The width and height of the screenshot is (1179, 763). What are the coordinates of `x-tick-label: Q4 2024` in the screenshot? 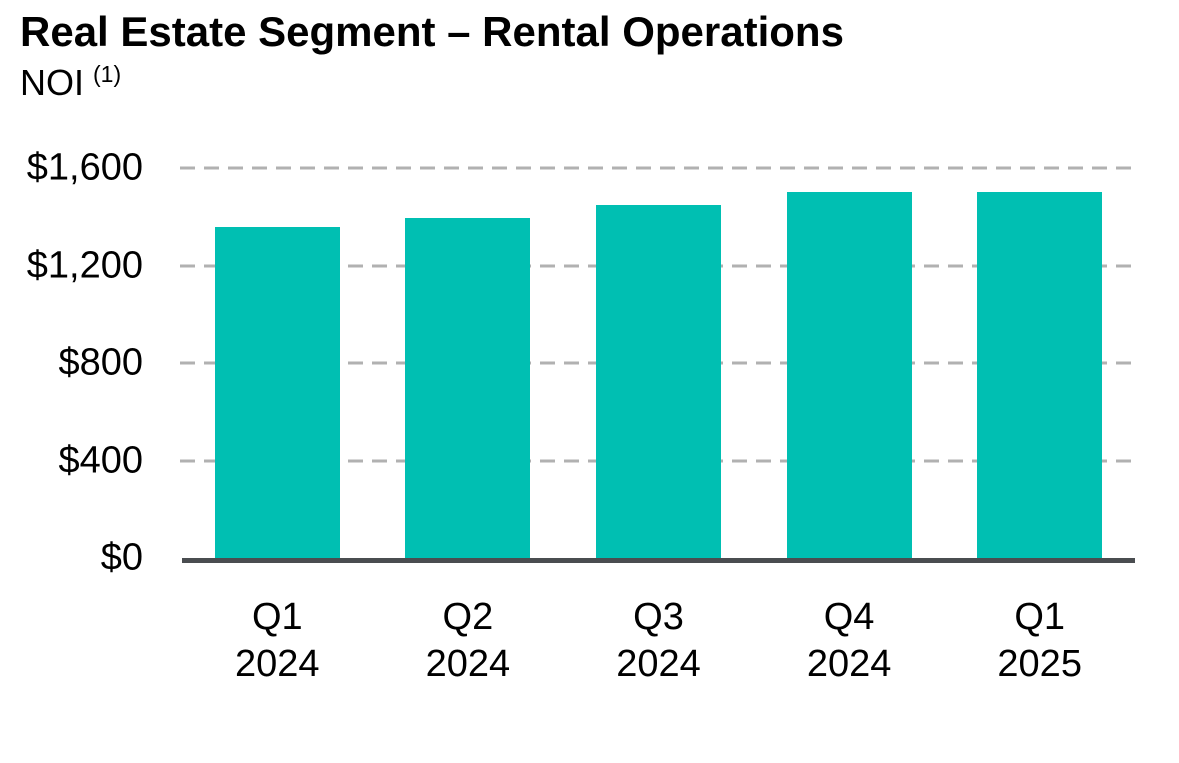 It's located at (849, 640).